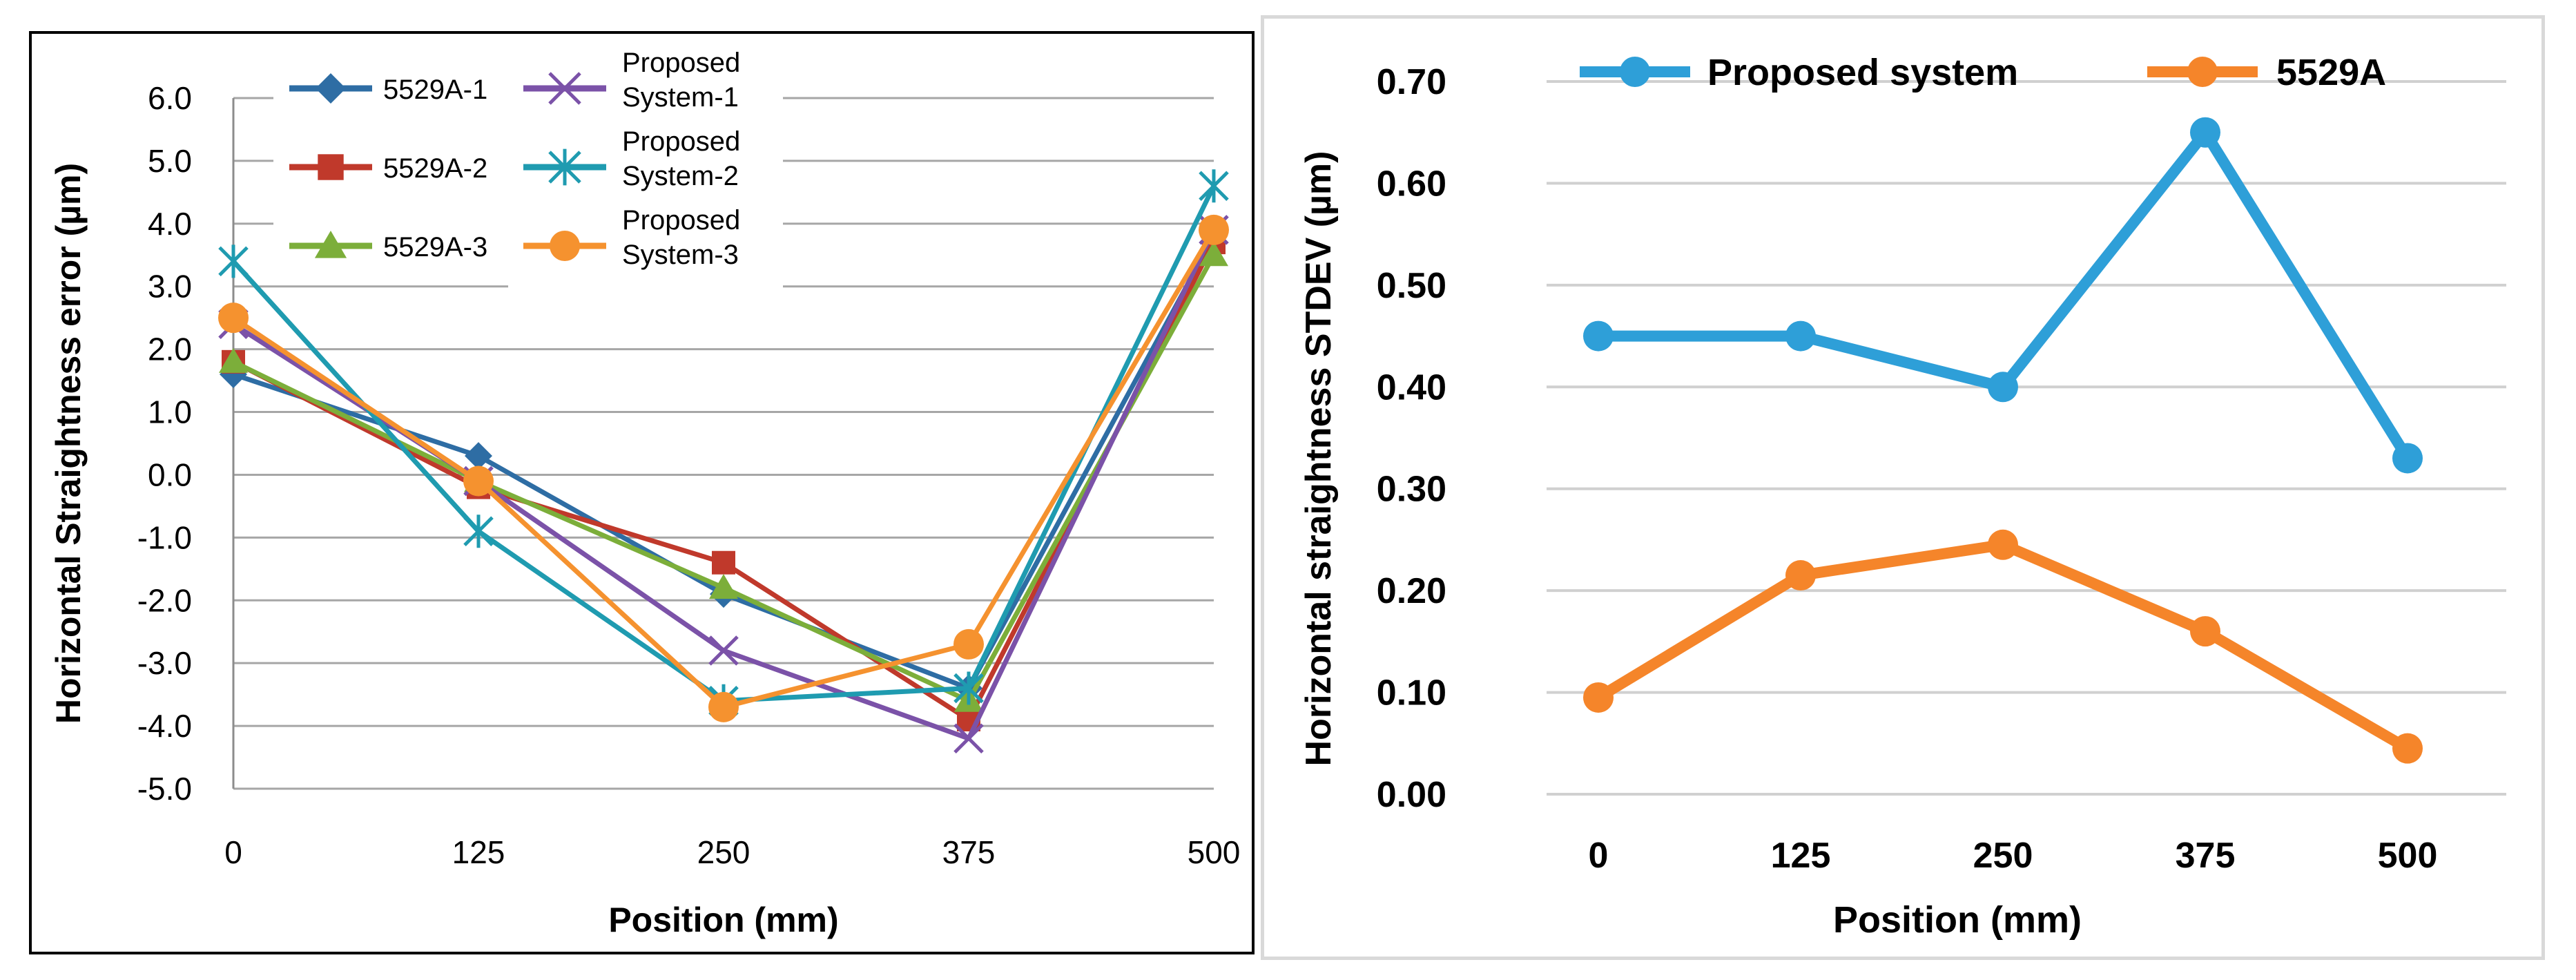 This screenshot has width=2576, height=980. I want to click on left-legend-proposed-system-3-marker, so click(565, 246).